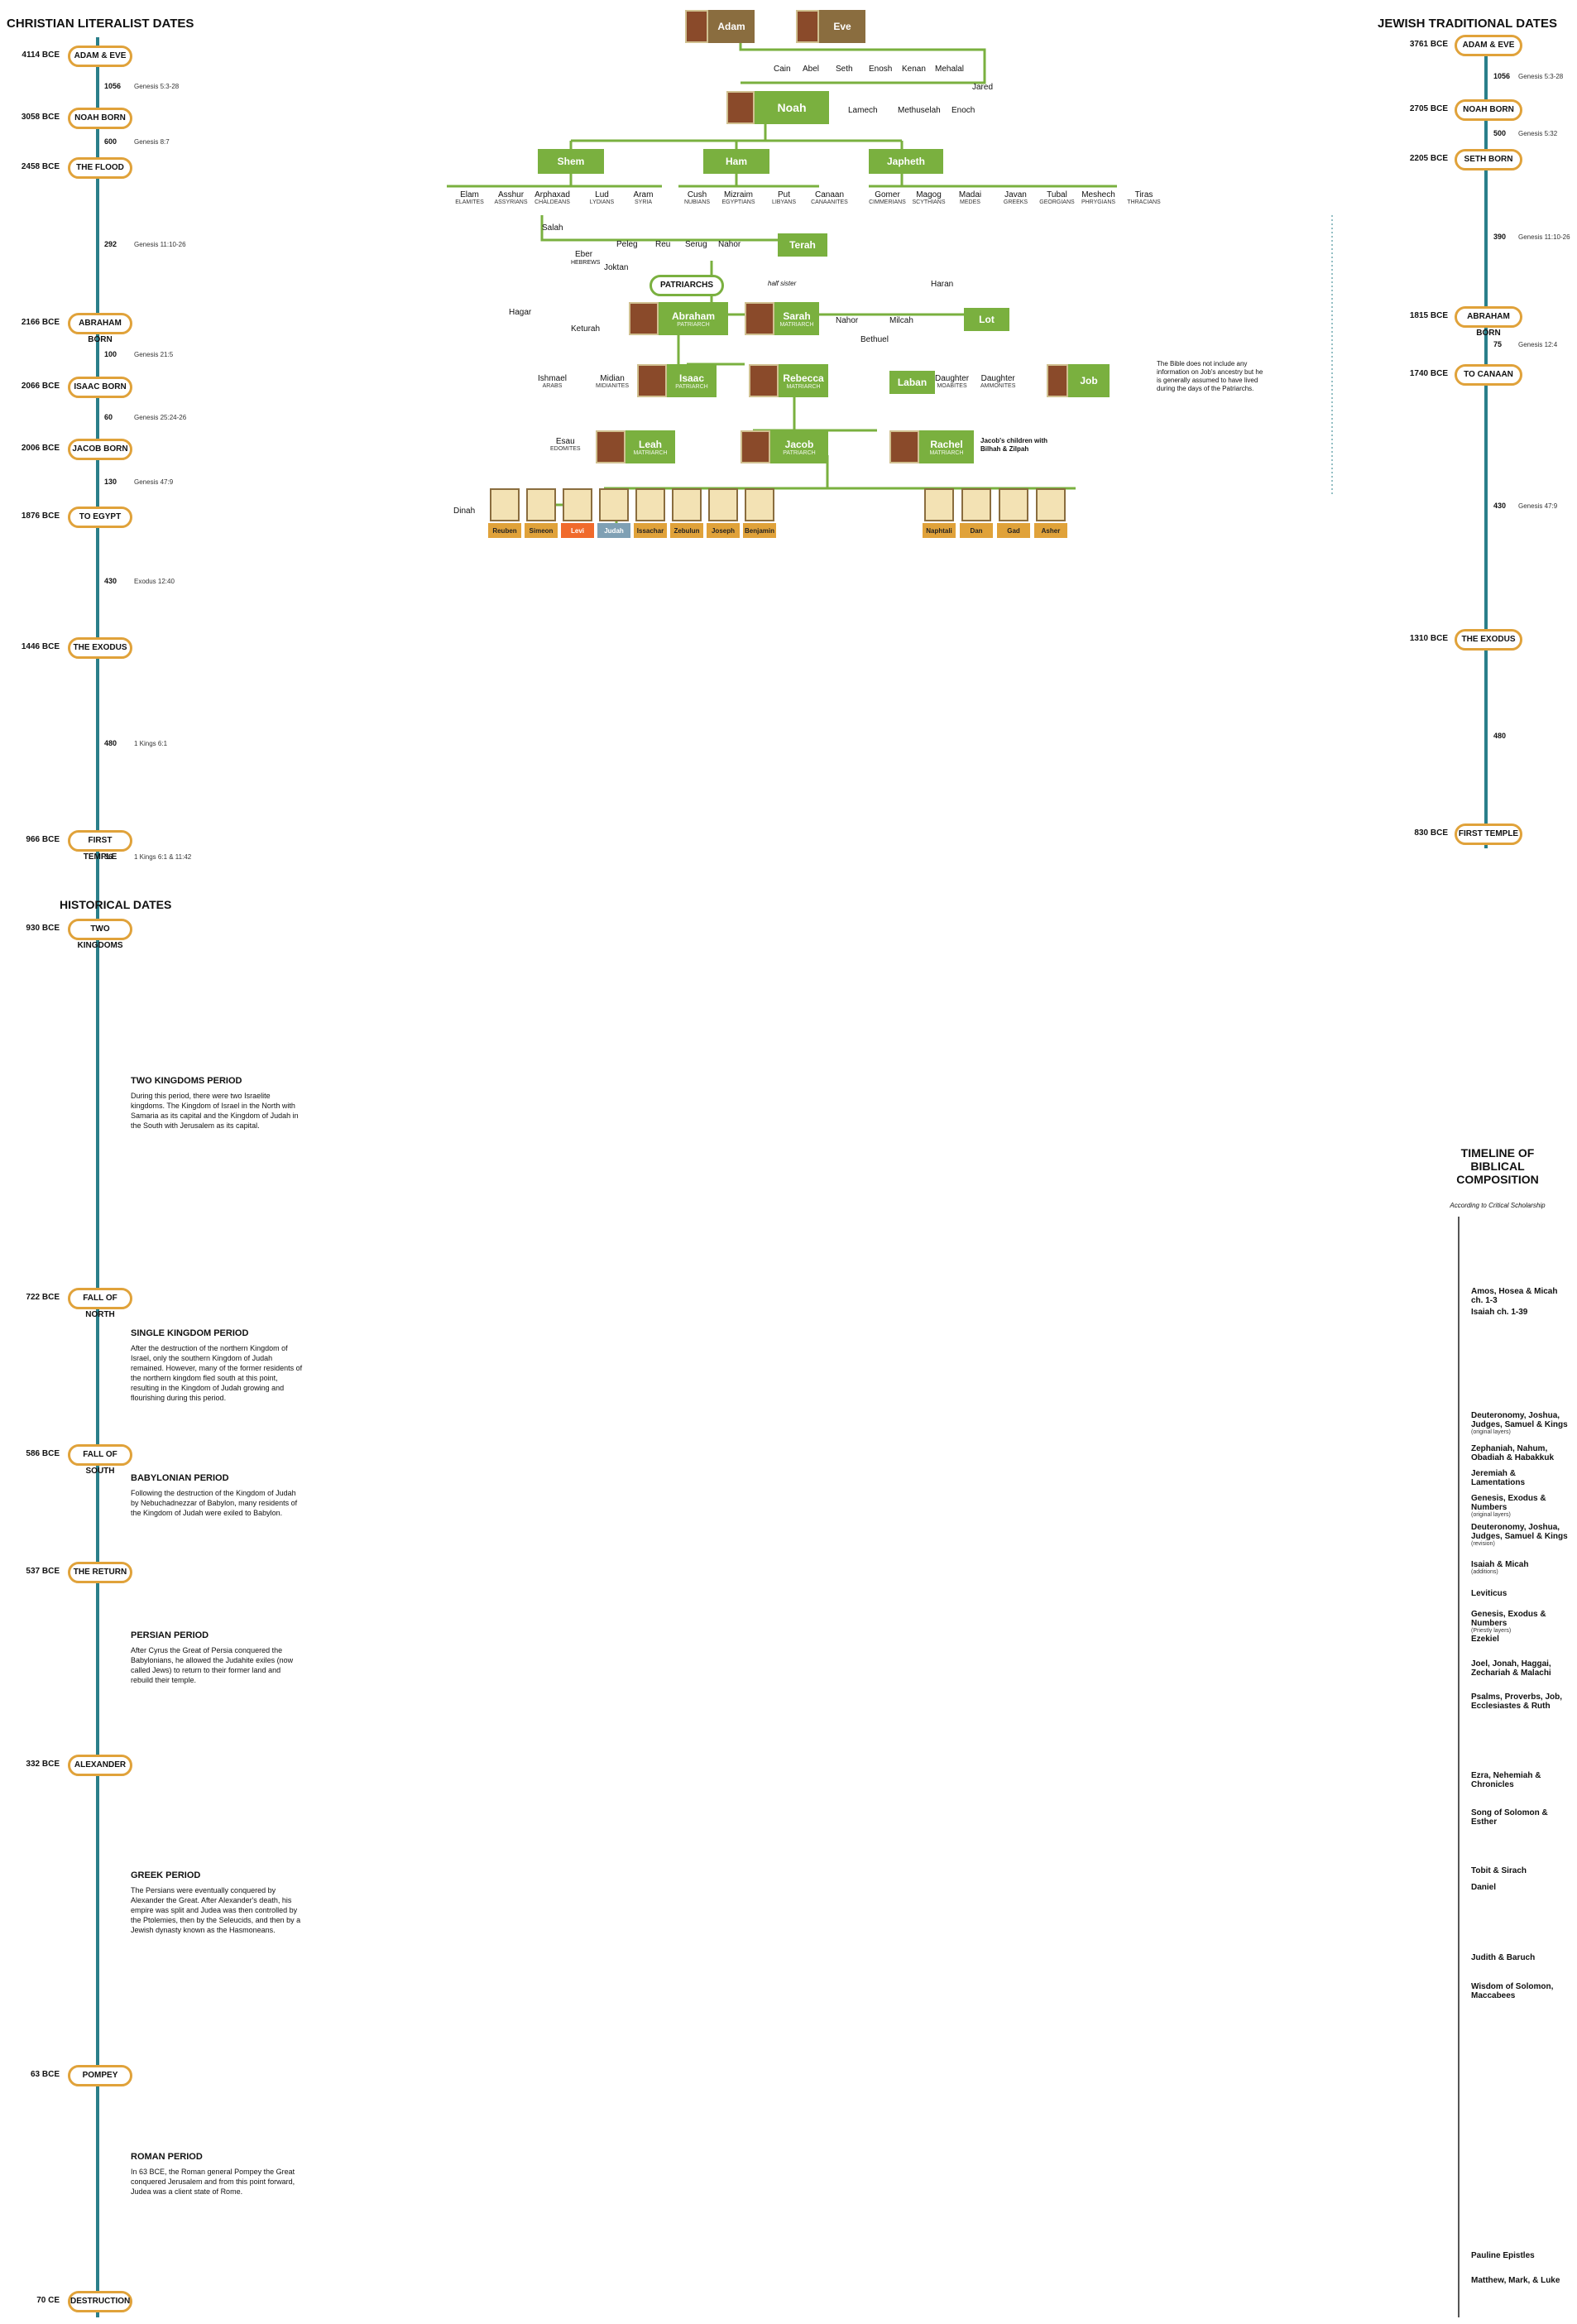 This screenshot has width=1577, height=2324. I want to click on nation-item: Aram SYRIA, so click(643, 197).